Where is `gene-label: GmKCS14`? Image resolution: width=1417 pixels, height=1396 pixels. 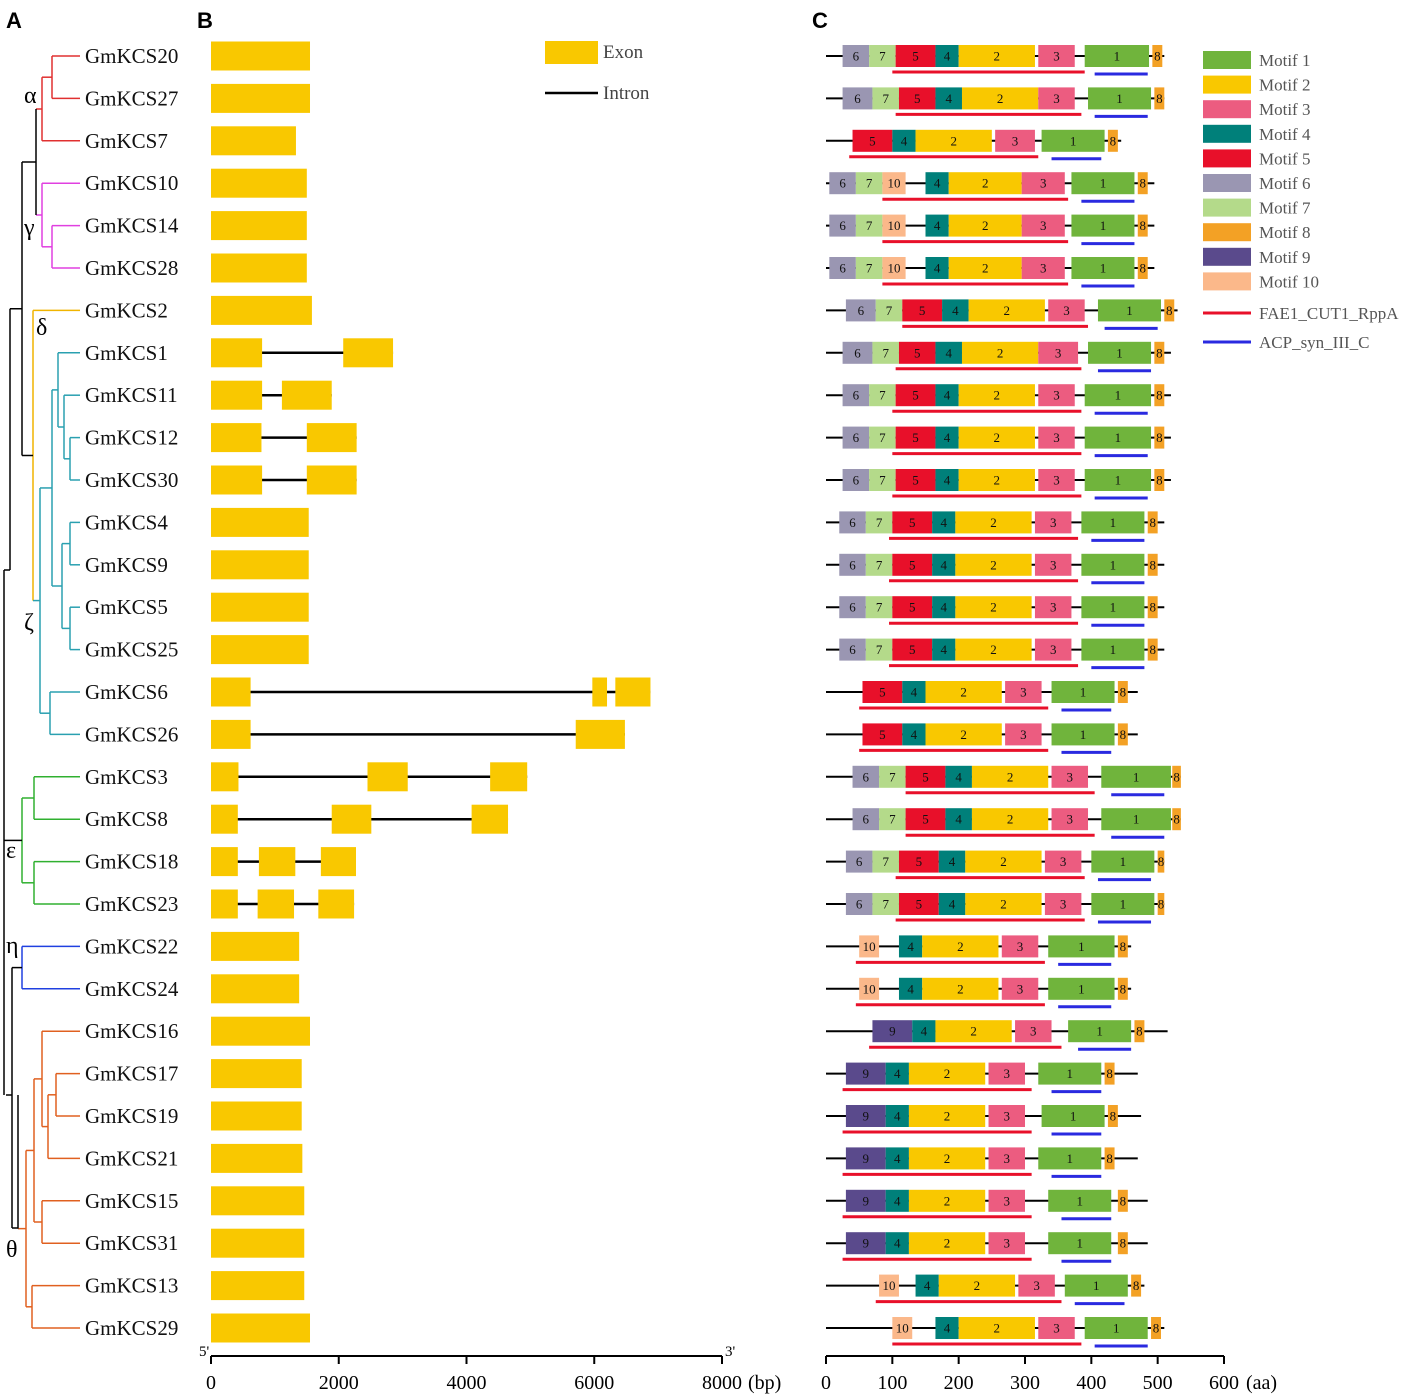
gene-label: GmKCS14 is located at coordinates (132, 226).